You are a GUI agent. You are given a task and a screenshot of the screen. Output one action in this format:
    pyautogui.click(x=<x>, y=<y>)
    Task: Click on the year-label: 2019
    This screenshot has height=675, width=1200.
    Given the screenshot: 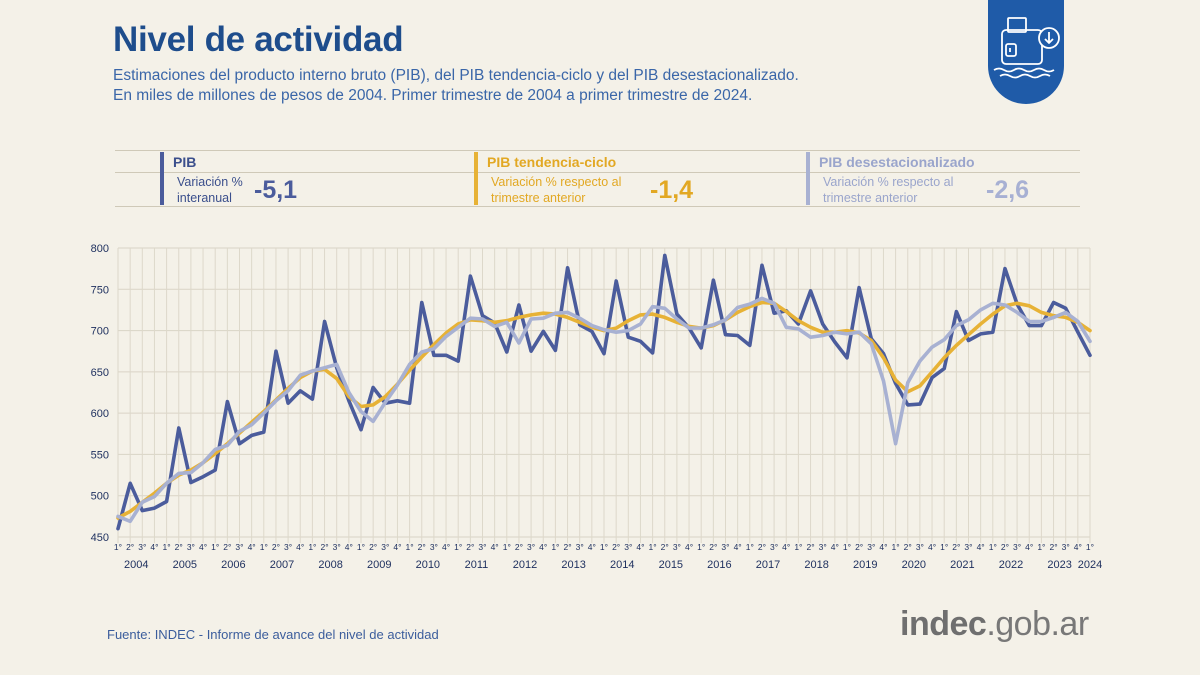 What is the action you would take?
    pyautogui.click(x=865, y=565)
    